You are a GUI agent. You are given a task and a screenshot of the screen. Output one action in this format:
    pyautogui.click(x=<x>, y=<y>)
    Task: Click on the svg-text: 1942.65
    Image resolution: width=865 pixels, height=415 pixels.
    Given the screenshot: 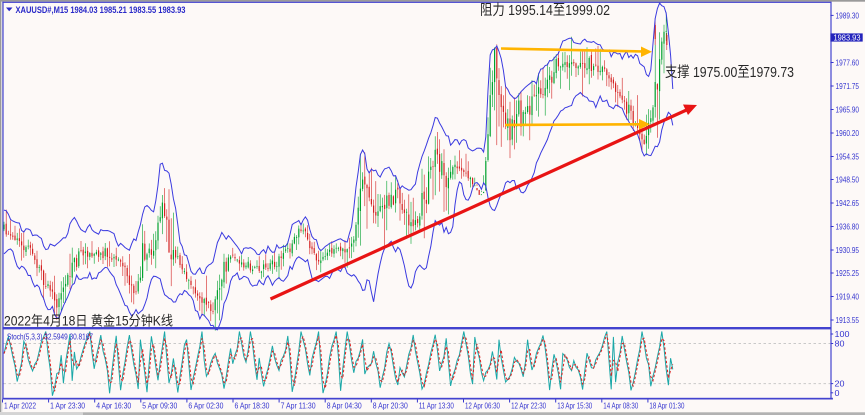 What is the action you would take?
    pyautogui.click(x=848, y=203)
    